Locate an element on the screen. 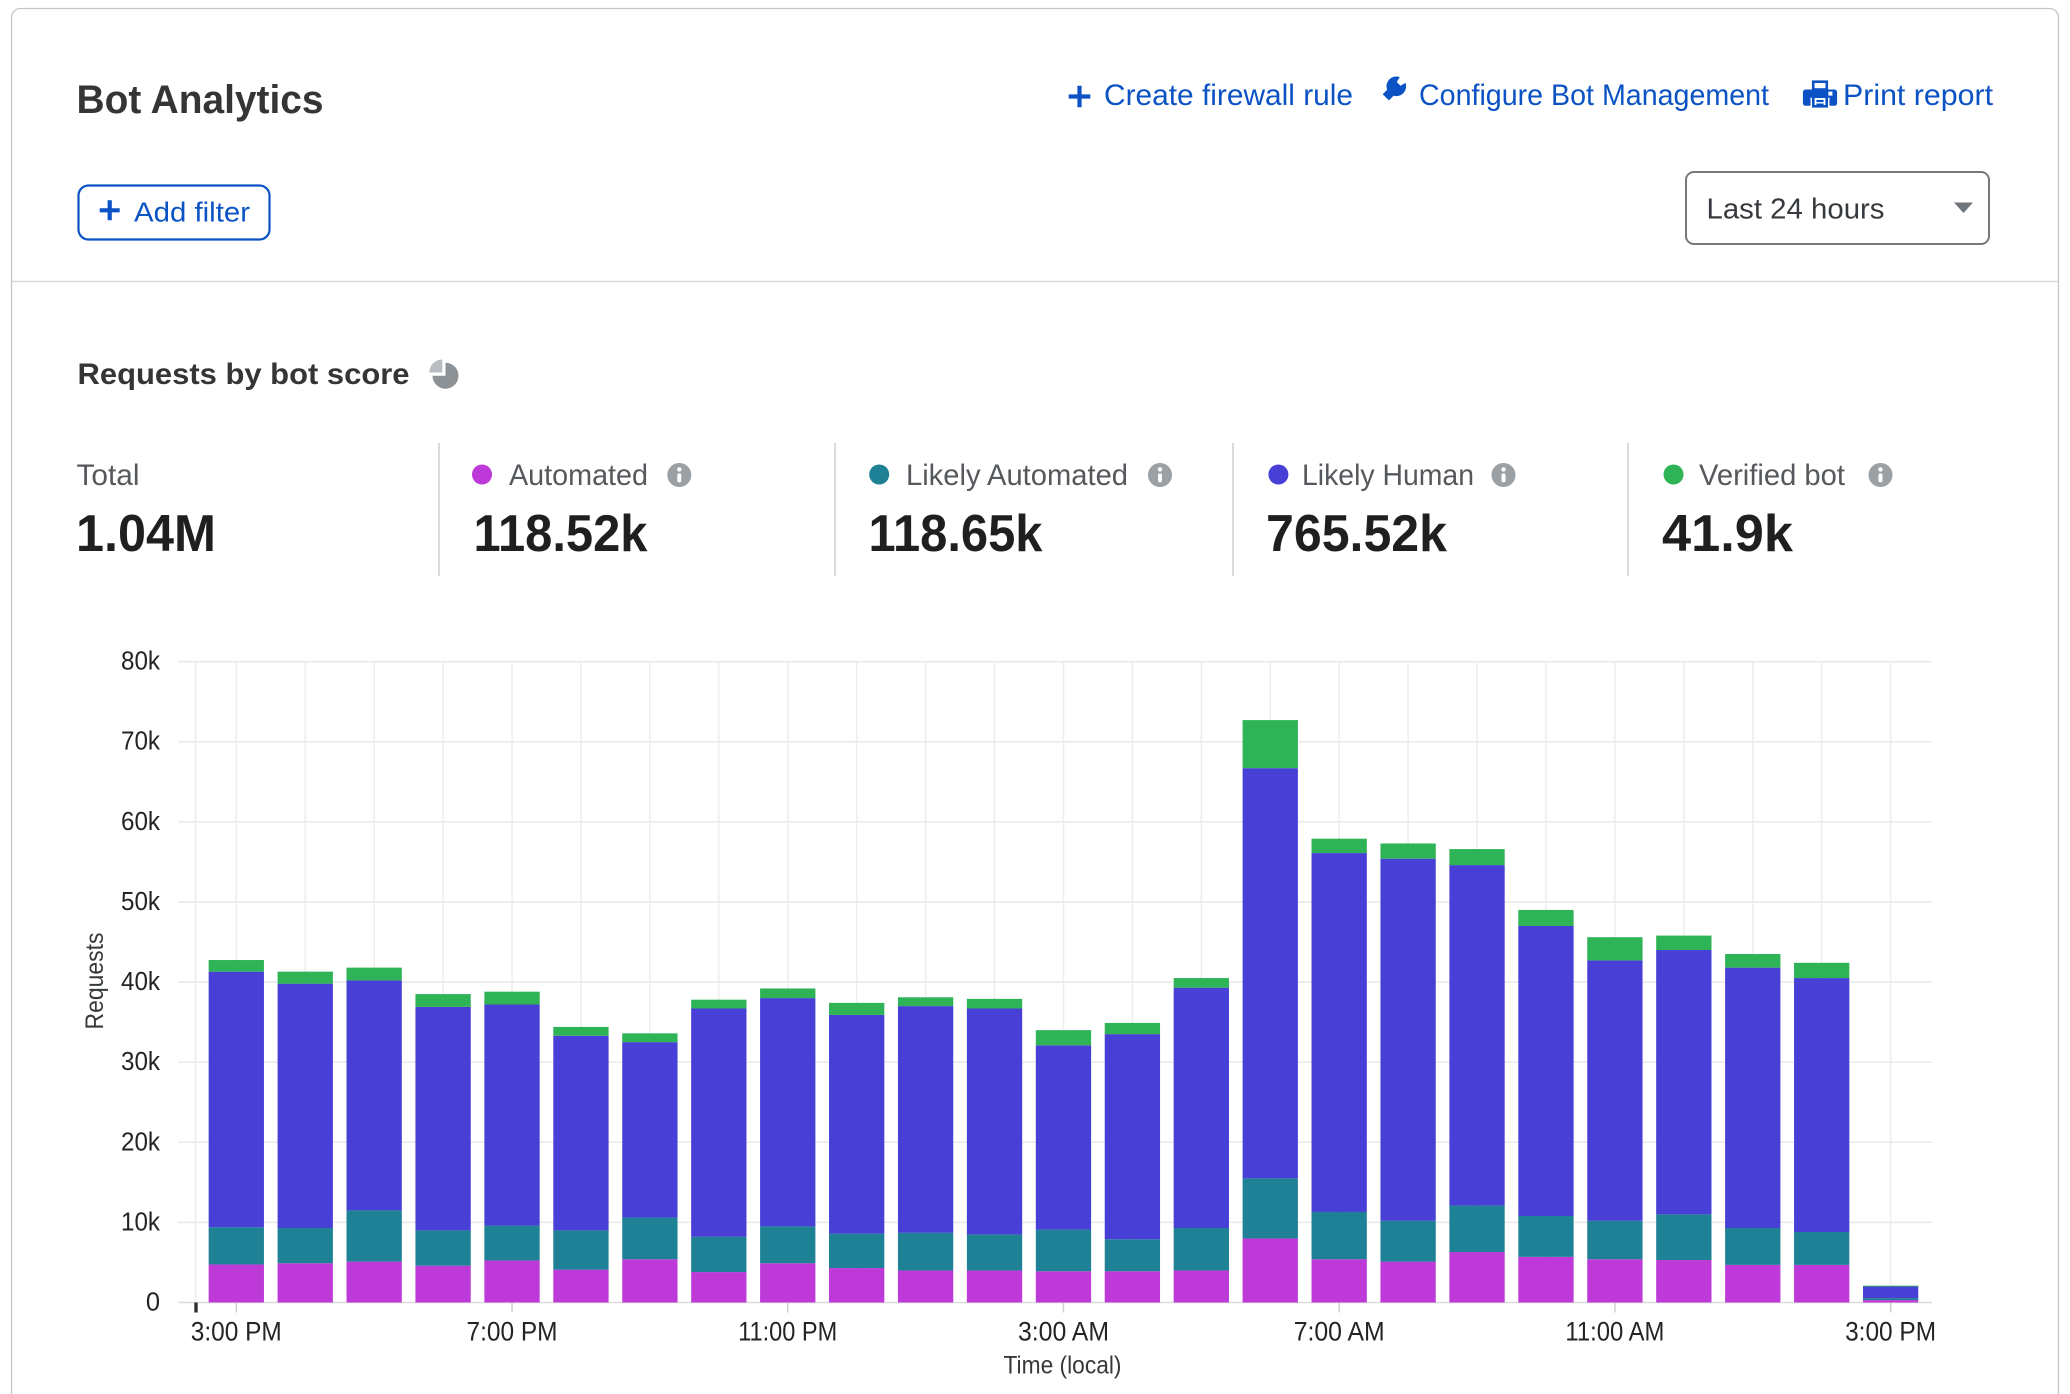 The height and width of the screenshot is (1394, 2070). svg-text: 10k is located at coordinates (140, 1222).